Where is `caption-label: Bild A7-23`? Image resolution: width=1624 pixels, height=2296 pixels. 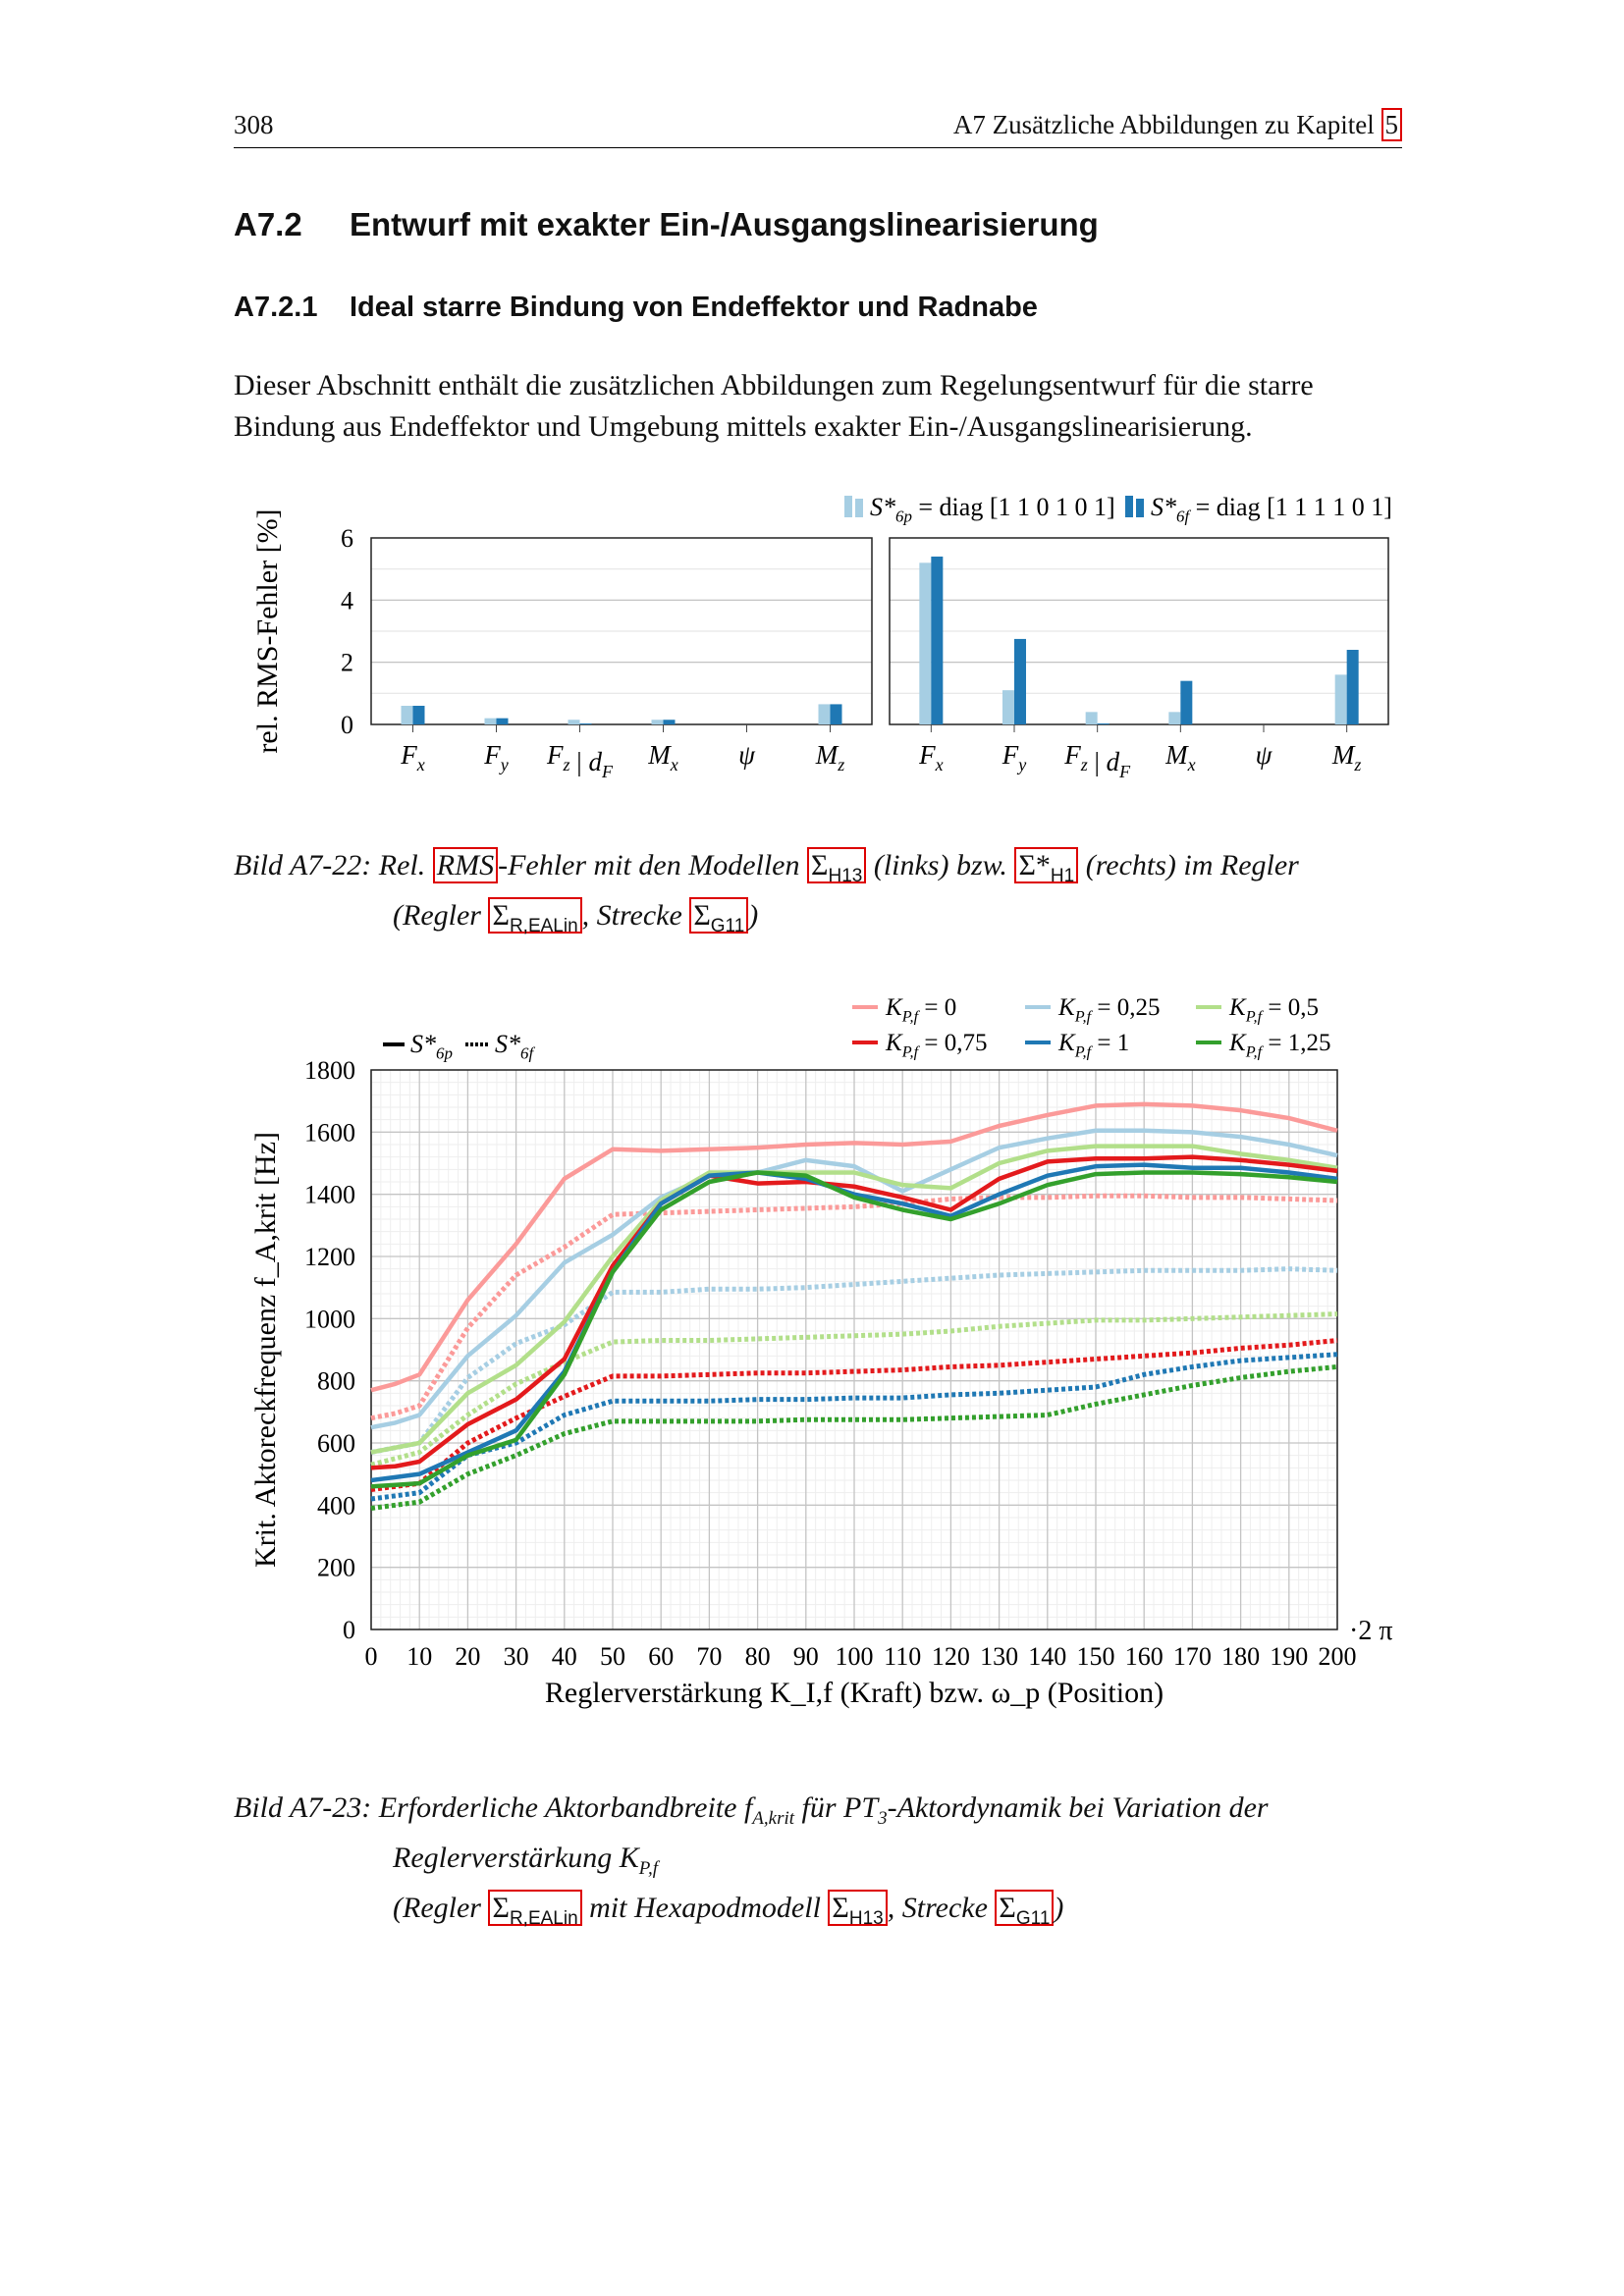
caption-label: Bild A7-23 is located at coordinates (298, 1808).